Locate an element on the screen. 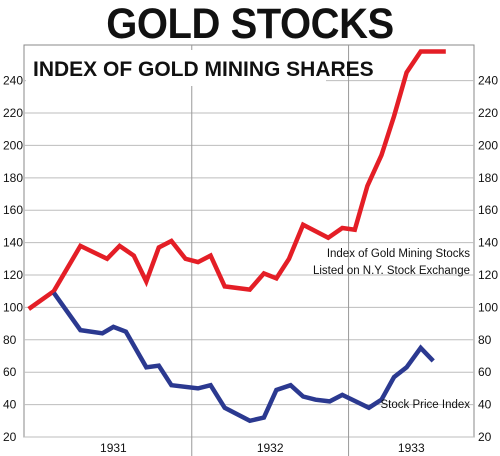  x-tick-label: 1931 is located at coordinates (113, 448).